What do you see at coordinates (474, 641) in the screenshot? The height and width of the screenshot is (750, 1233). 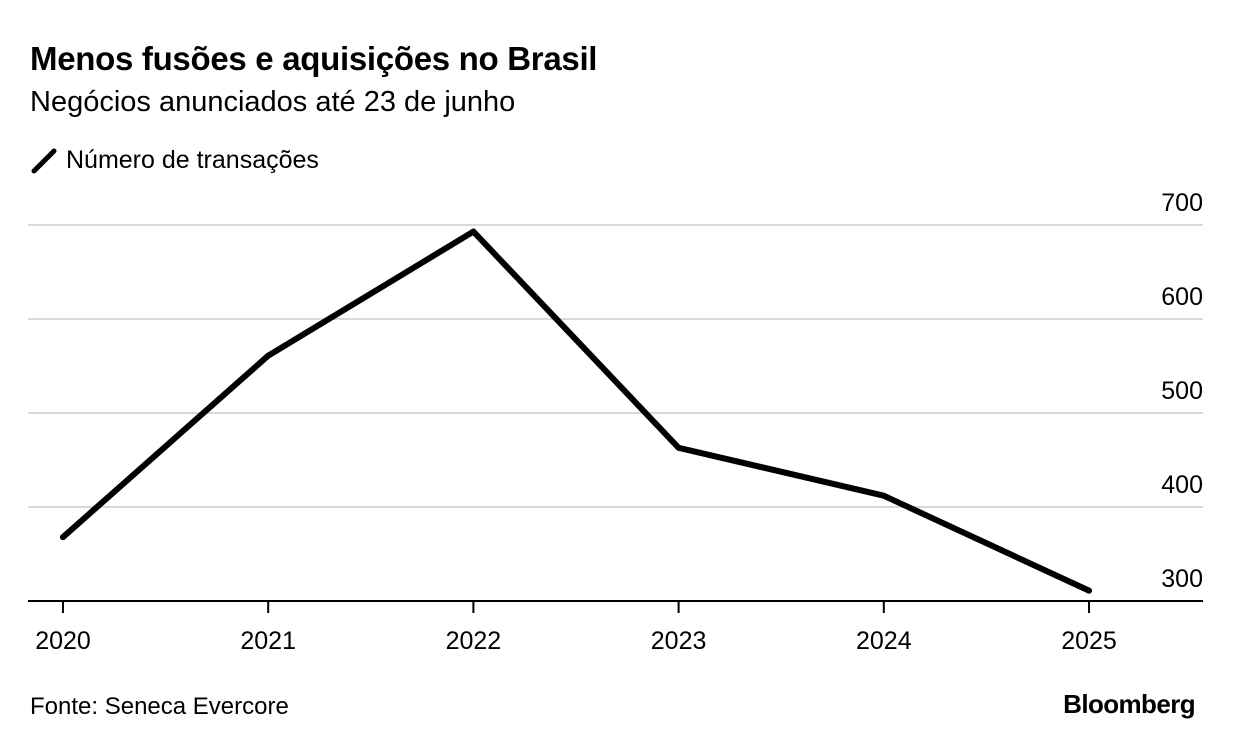 I see `x-tick-label-2022: 2022` at bounding box center [474, 641].